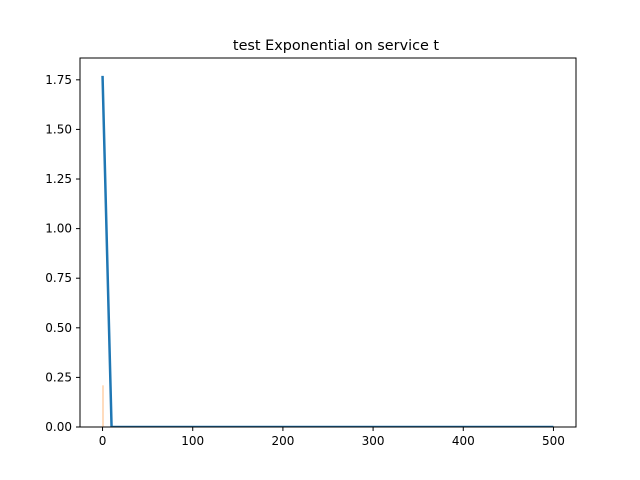  Describe the element at coordinates (103, 406) in the screenshot. I see `histogram-bar` at that location.